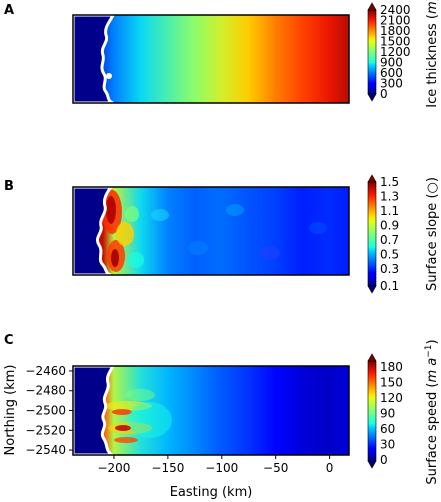 This screenshot has height=502, width=441. What do you see at coordinates (221, 468) in the screenshot?
I see `x-tick-label: −100` at bounding box center [221, 468].